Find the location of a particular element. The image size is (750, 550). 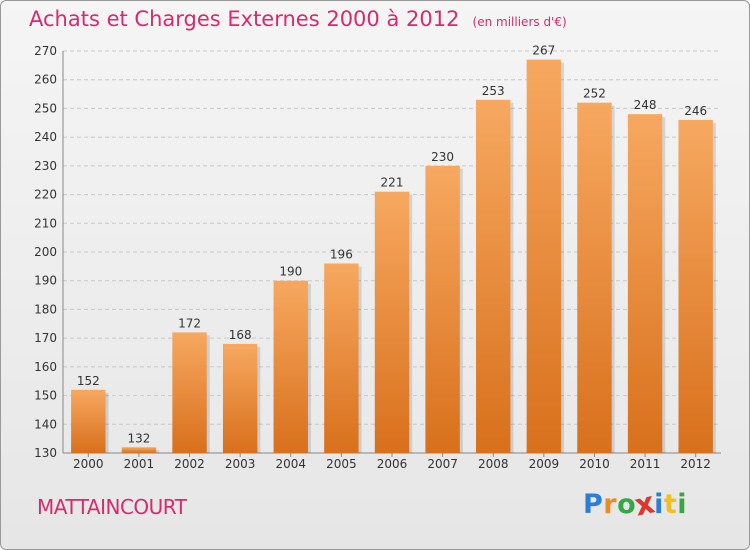

x-tick-label-2009: 2009 is located at coordinates (544, 464).